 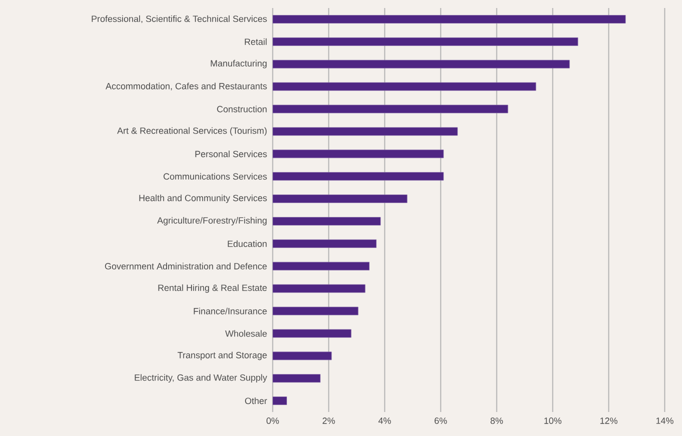 I want to click on y-tick-label: Other, so click(x=256, y=400).